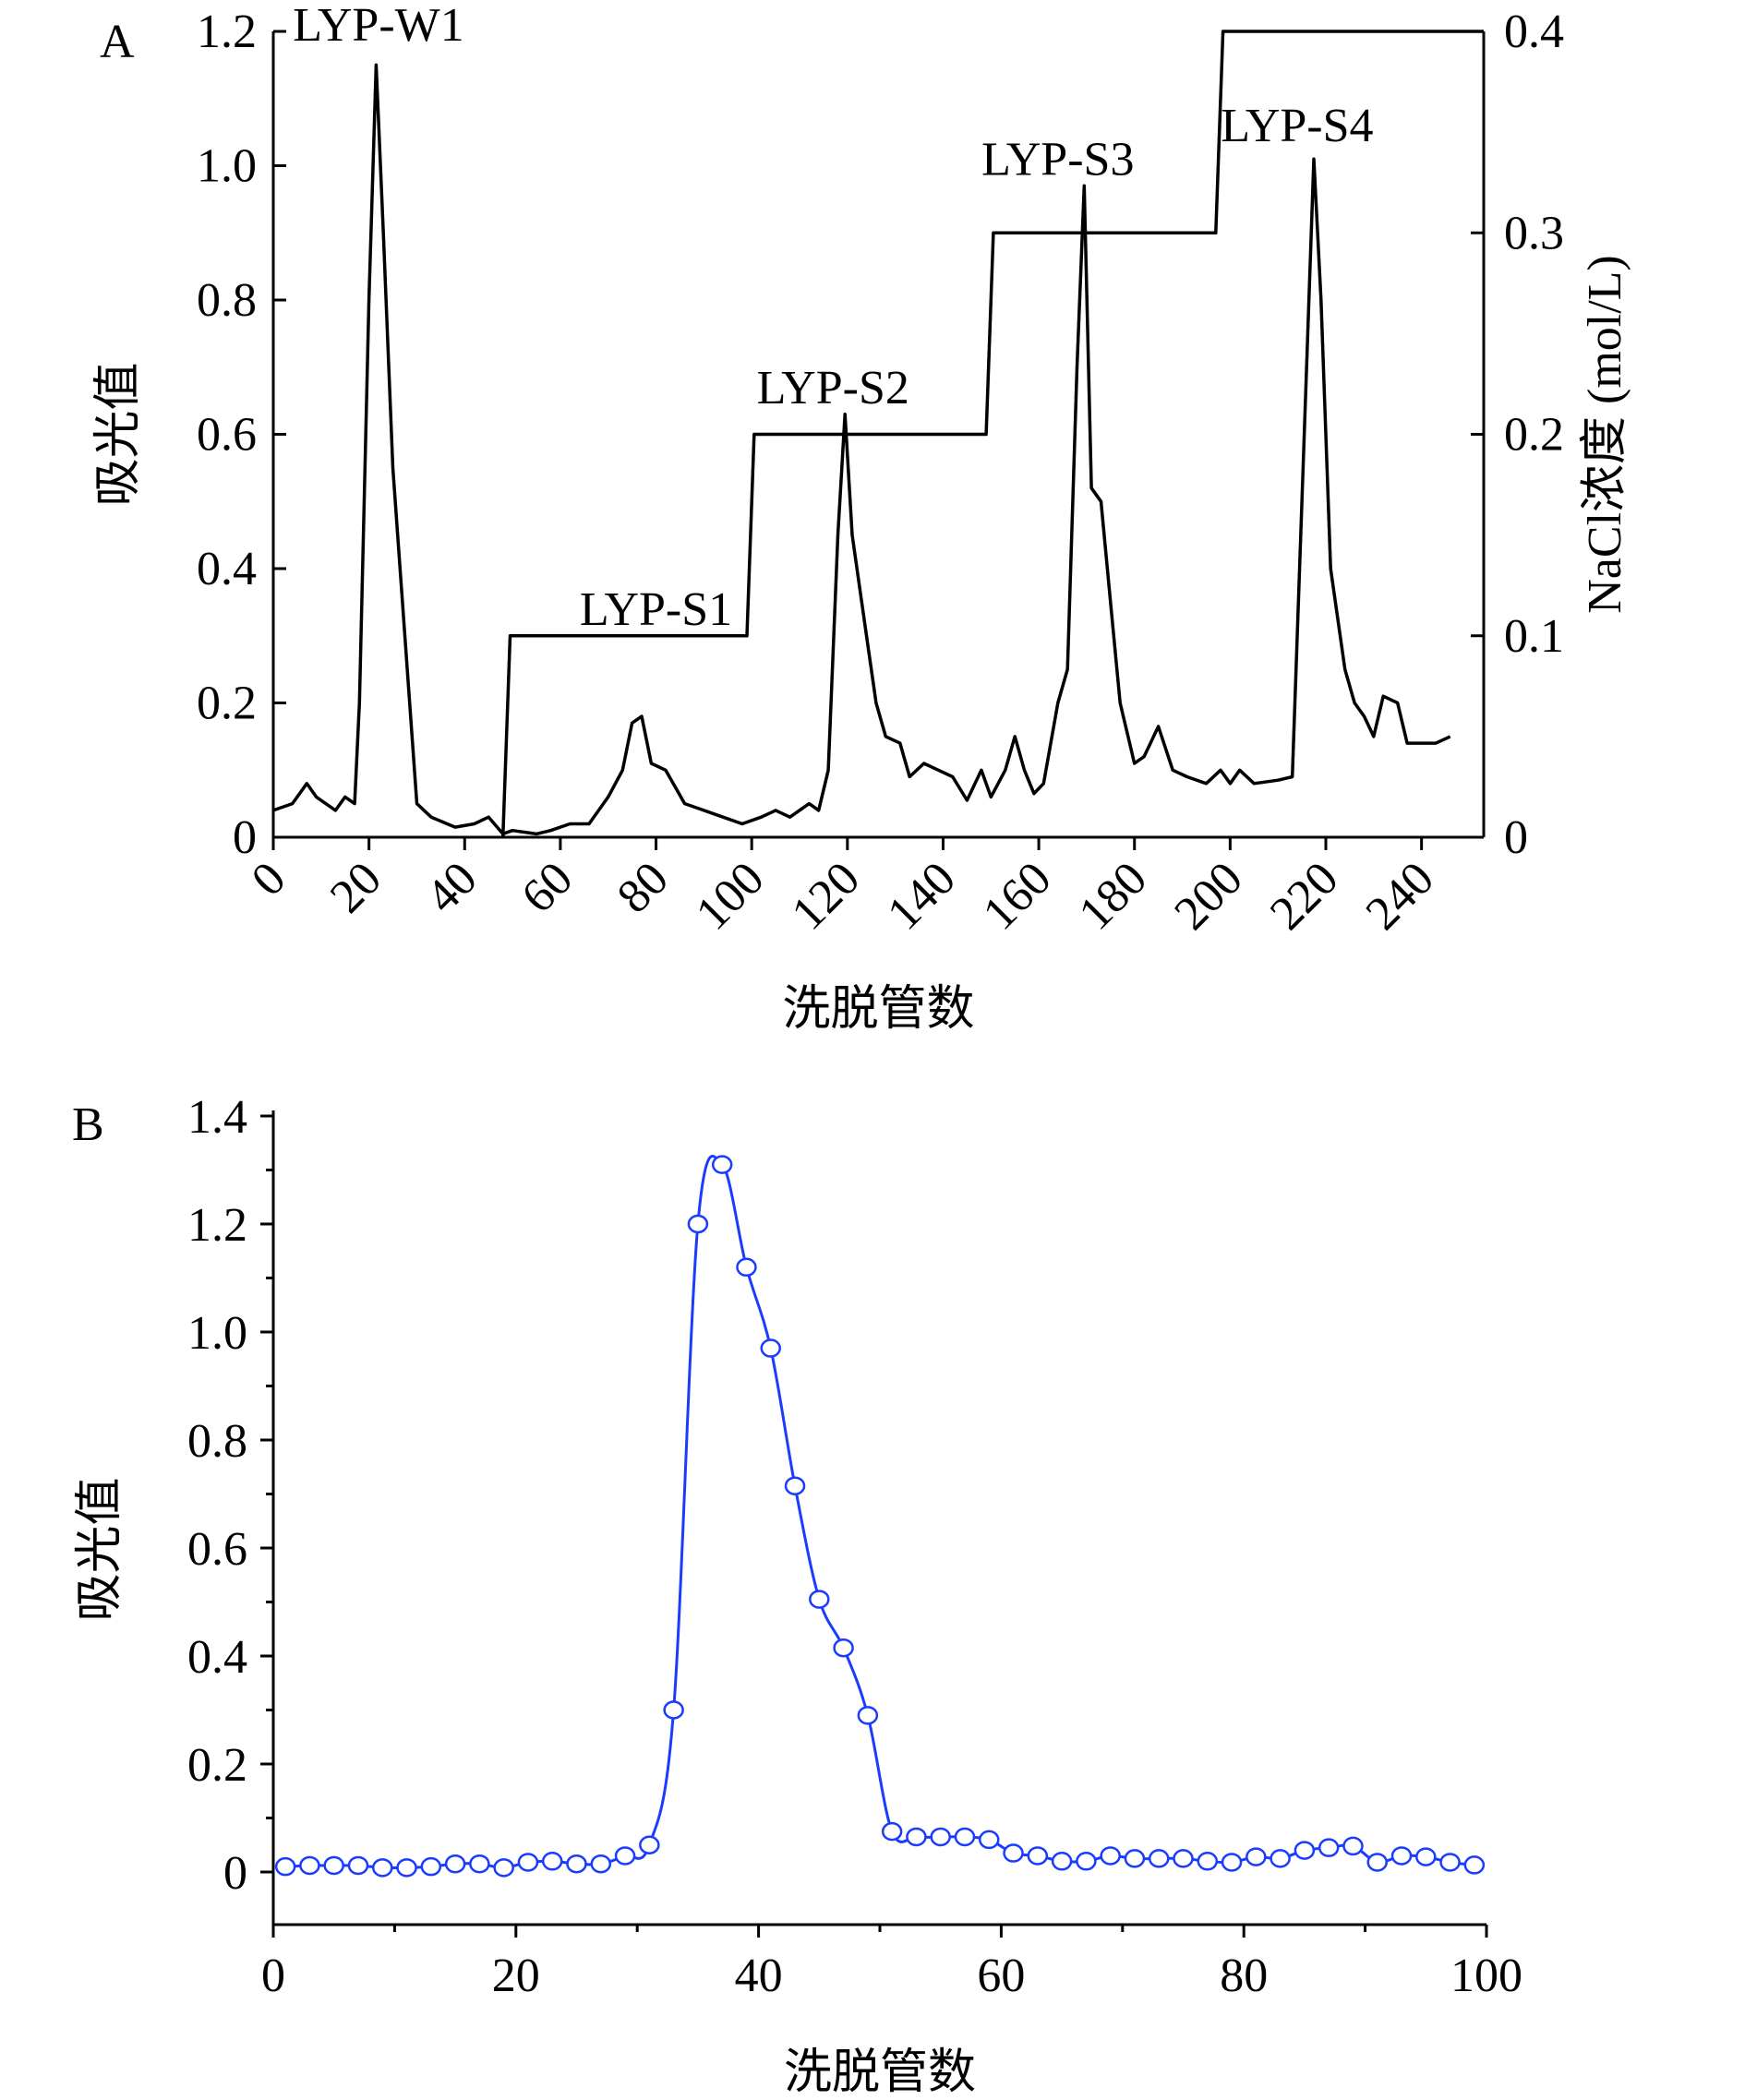 The image size is (1745, 2100). Describe the element at coordinates (1297, 126) in the screenshot. I see `peak-label: LYP-S4` at that location.